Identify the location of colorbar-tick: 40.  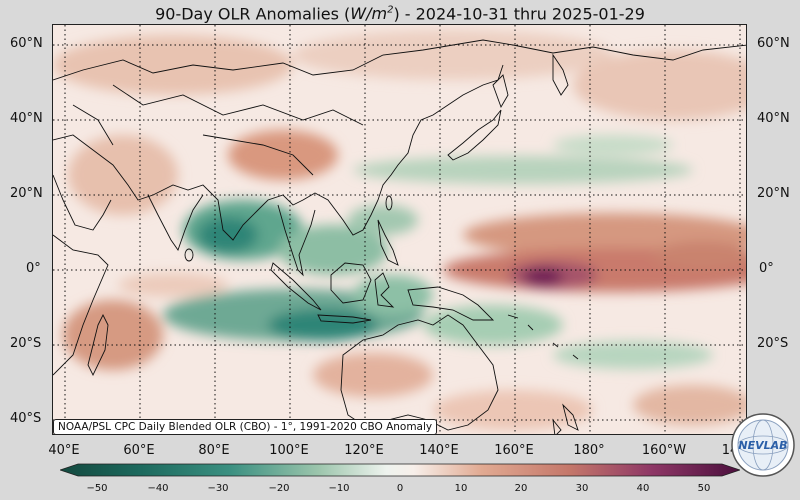
(643, 488).